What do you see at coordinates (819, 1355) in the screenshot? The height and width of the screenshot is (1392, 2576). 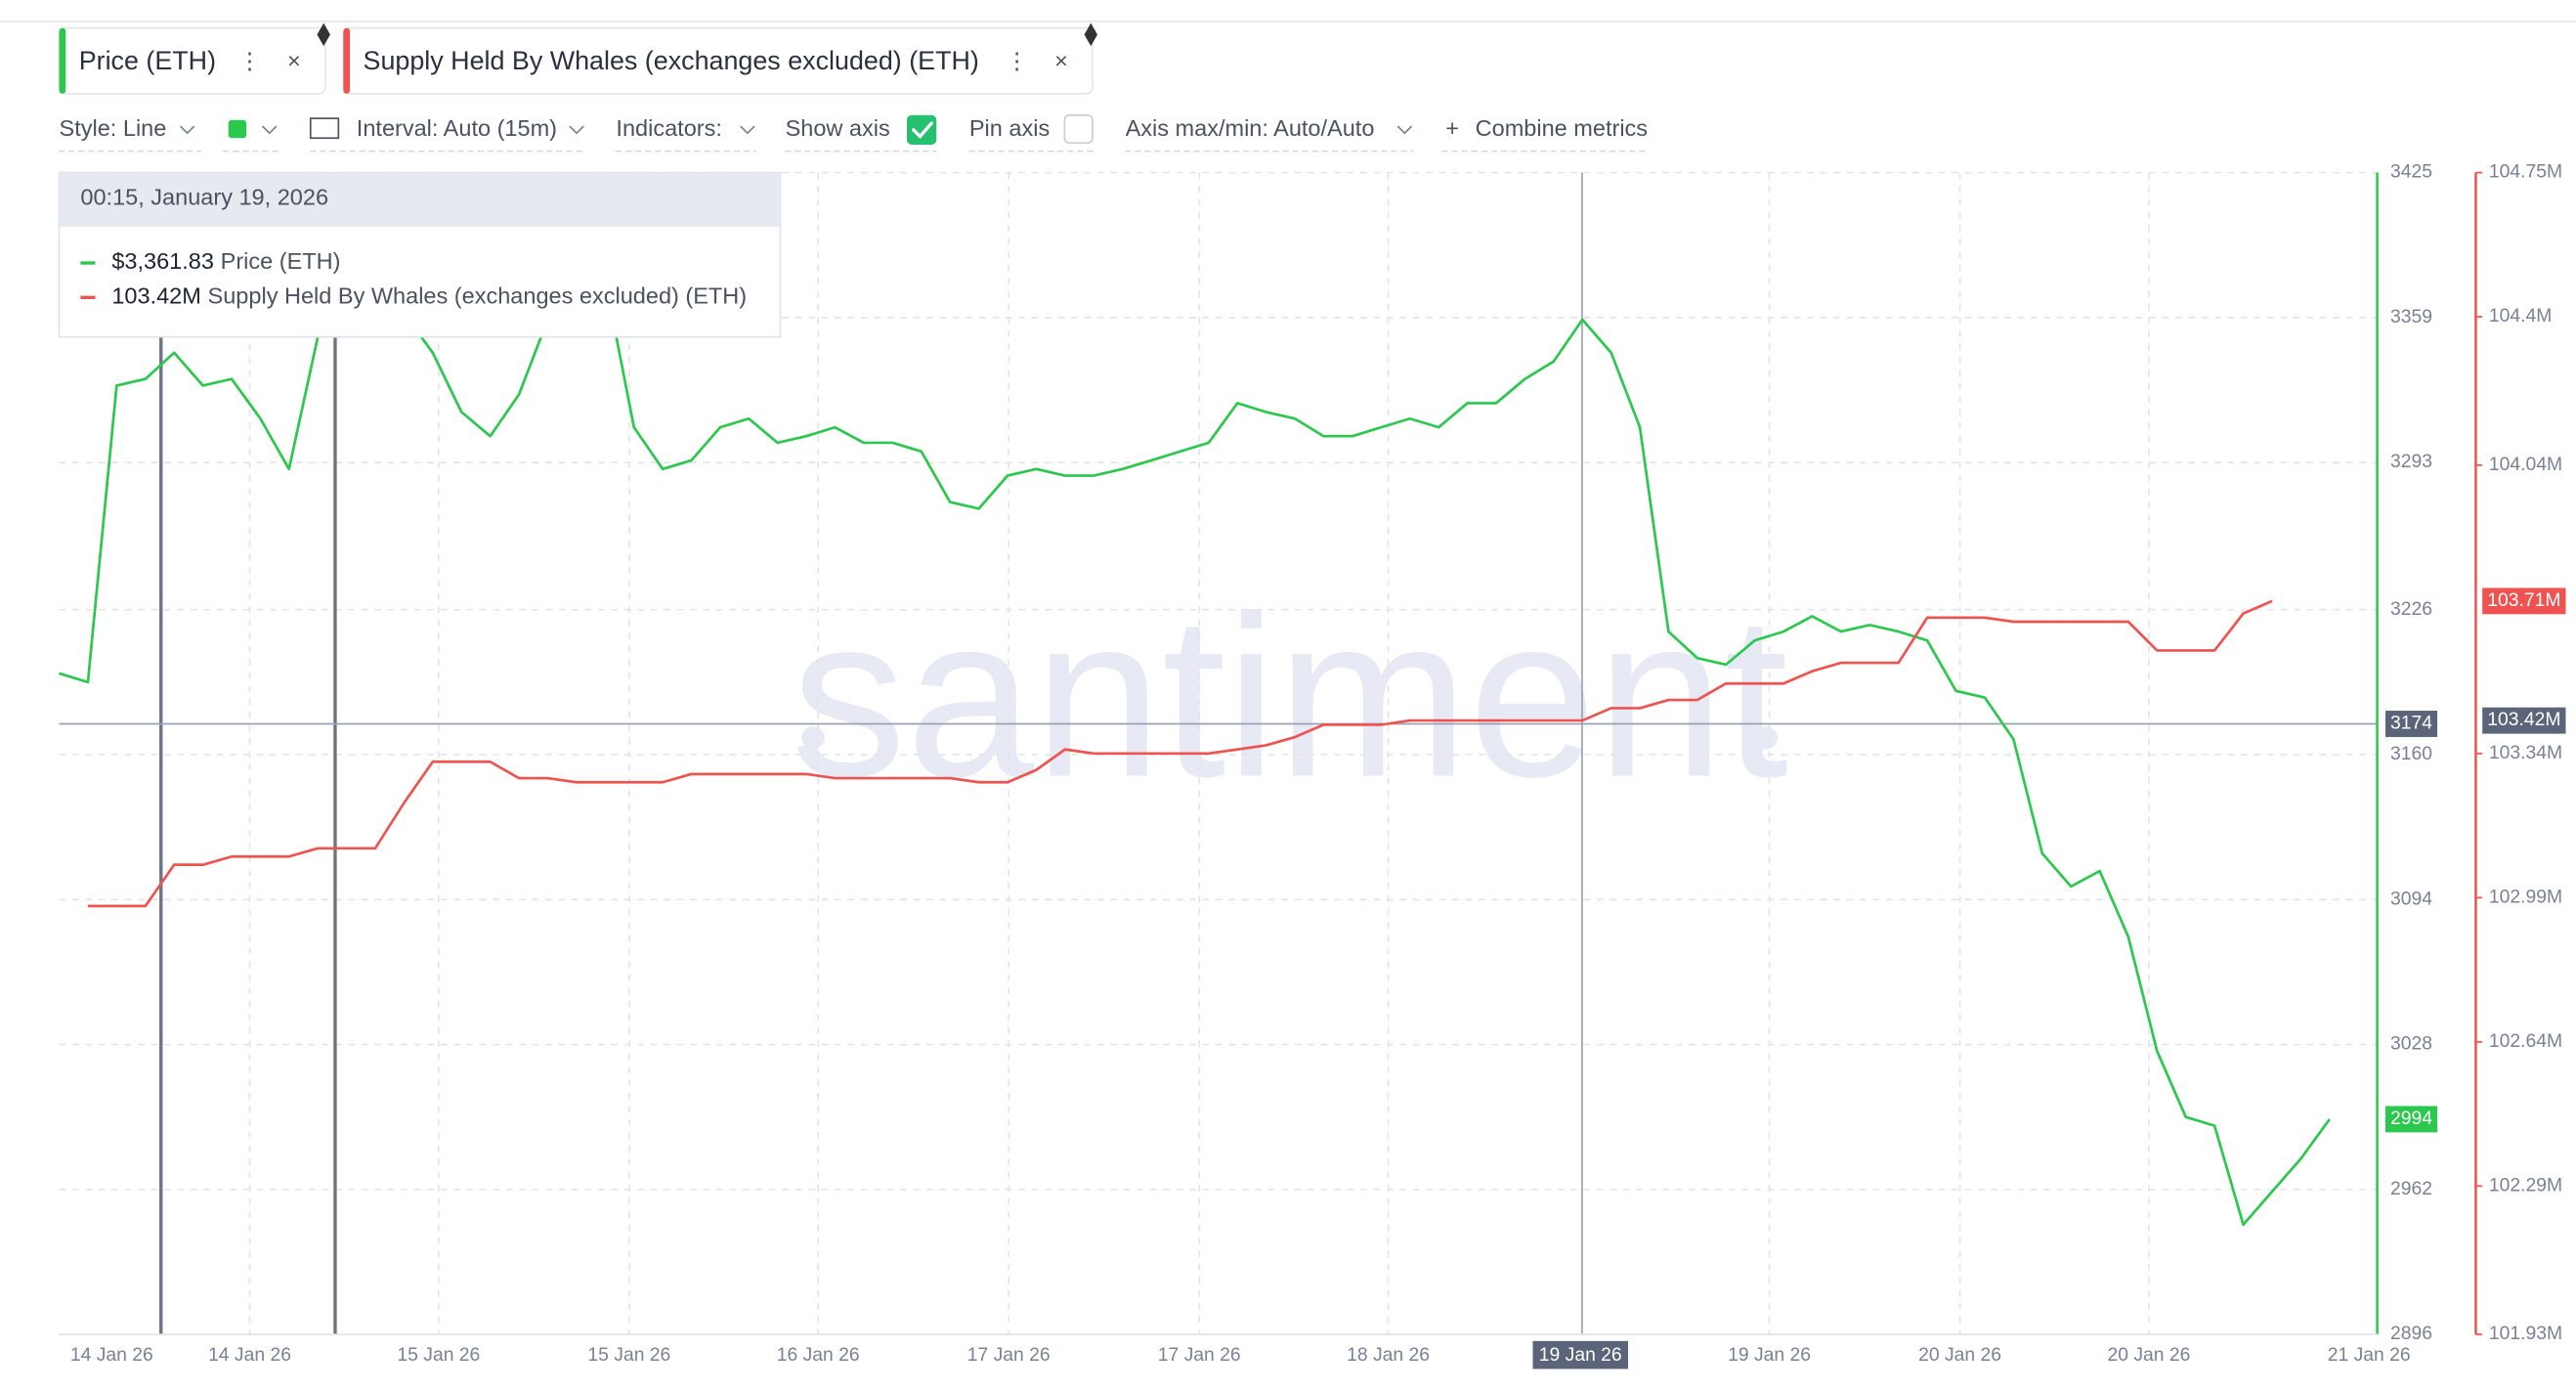 I see `x-tick-label: 16 Jan 26` at bounding box center [819, 1355].